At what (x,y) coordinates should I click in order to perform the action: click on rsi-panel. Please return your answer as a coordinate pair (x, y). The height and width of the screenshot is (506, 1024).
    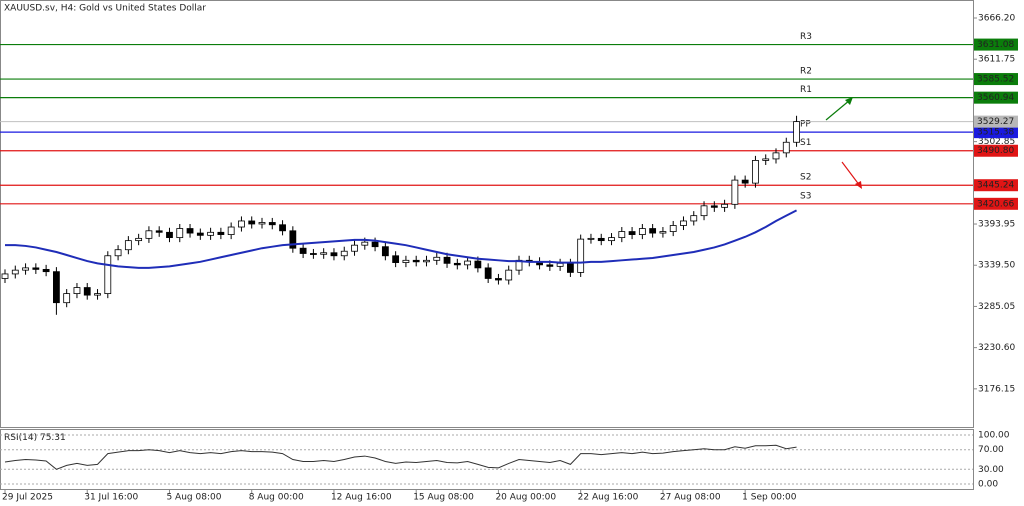
    Looking at the image, I should click on (487, 459).